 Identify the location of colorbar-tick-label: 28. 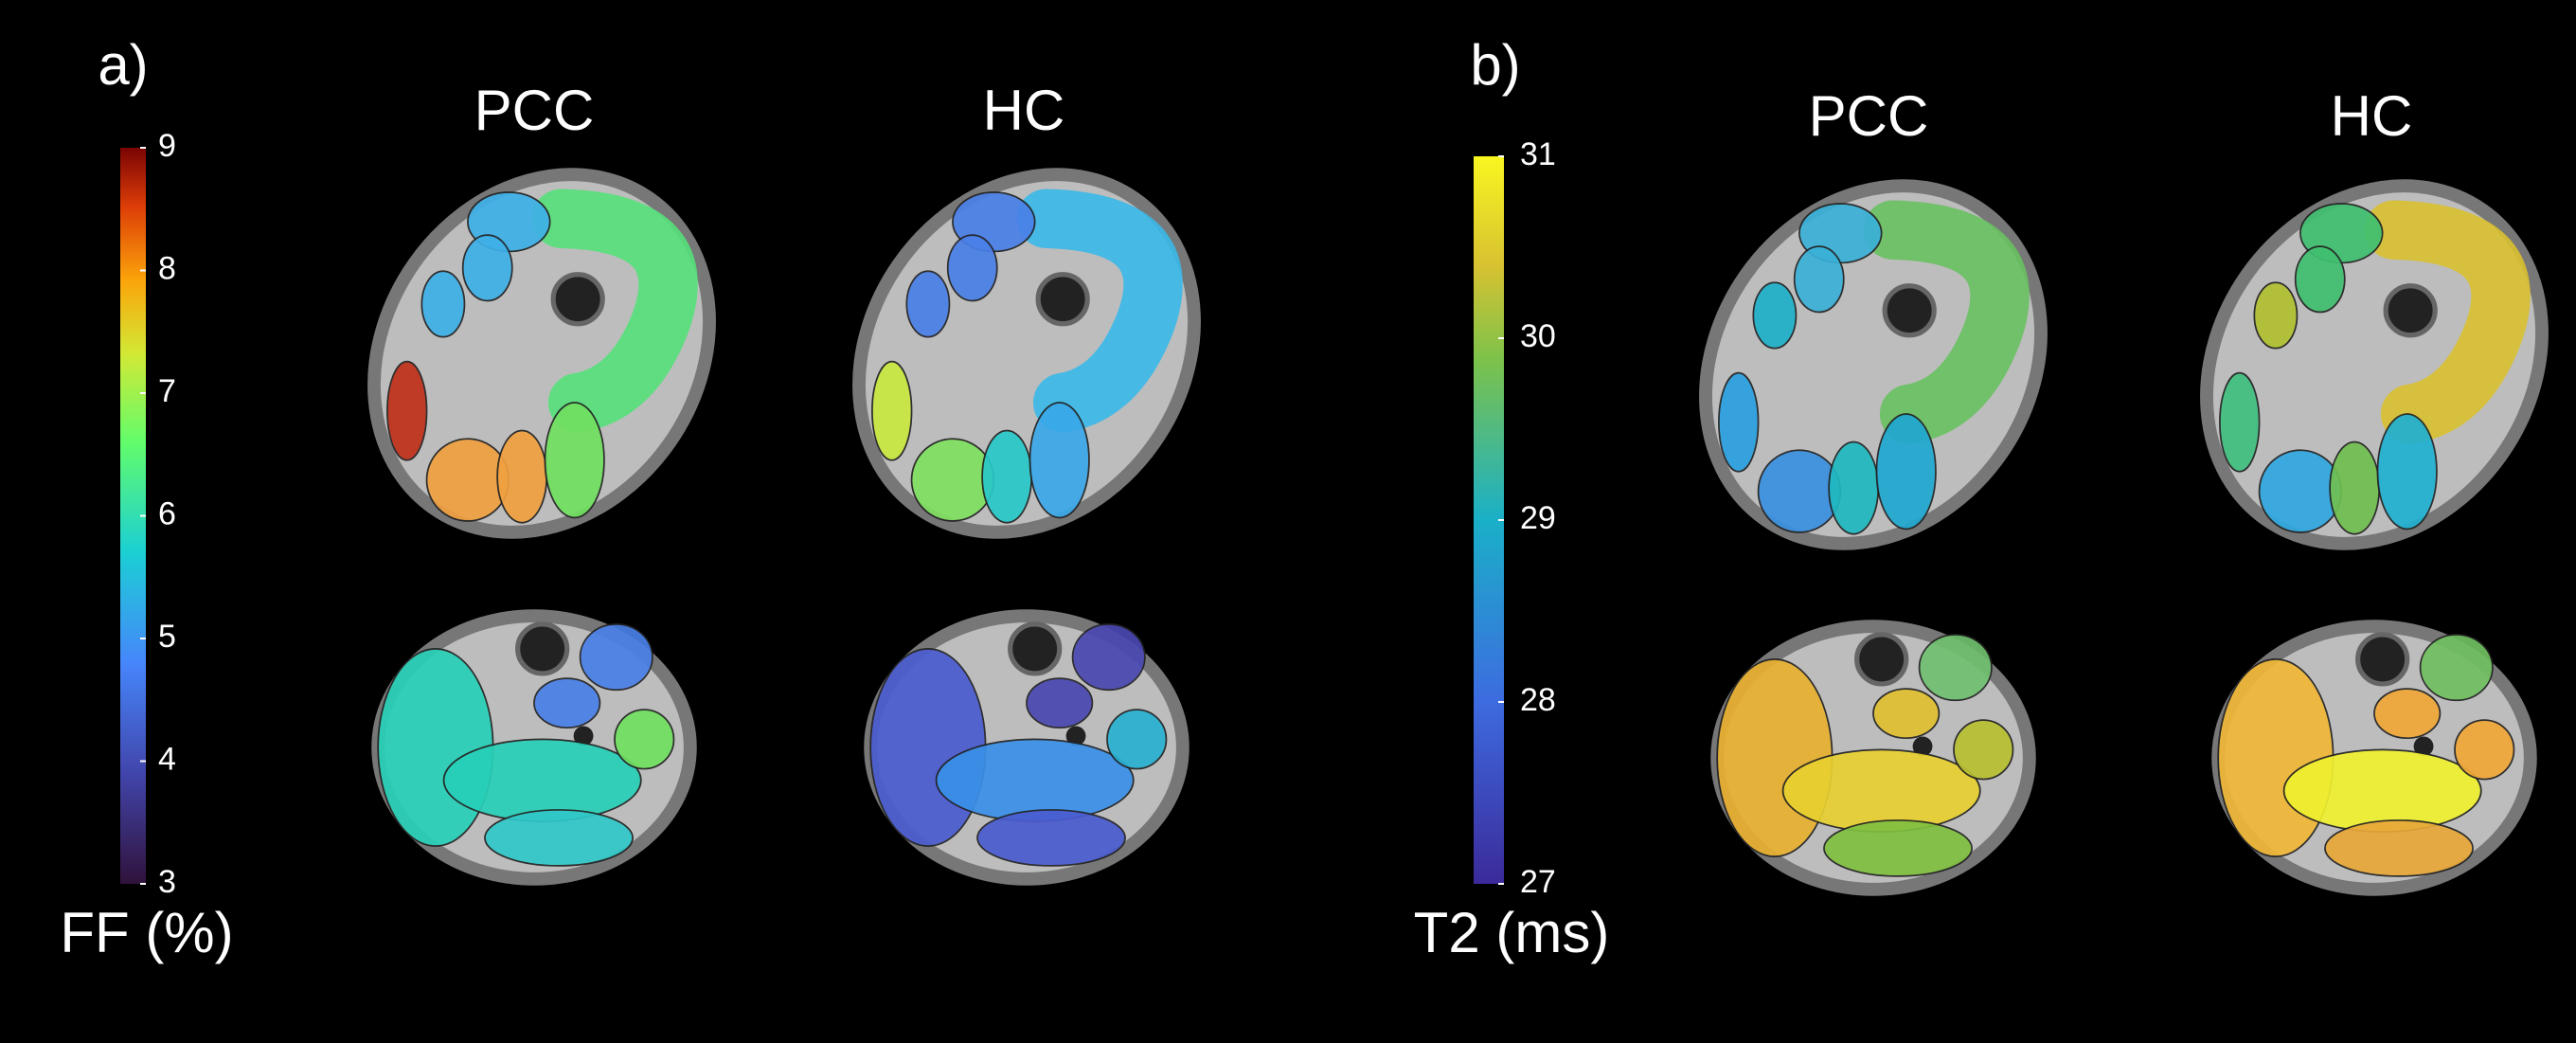
(1538, 700).